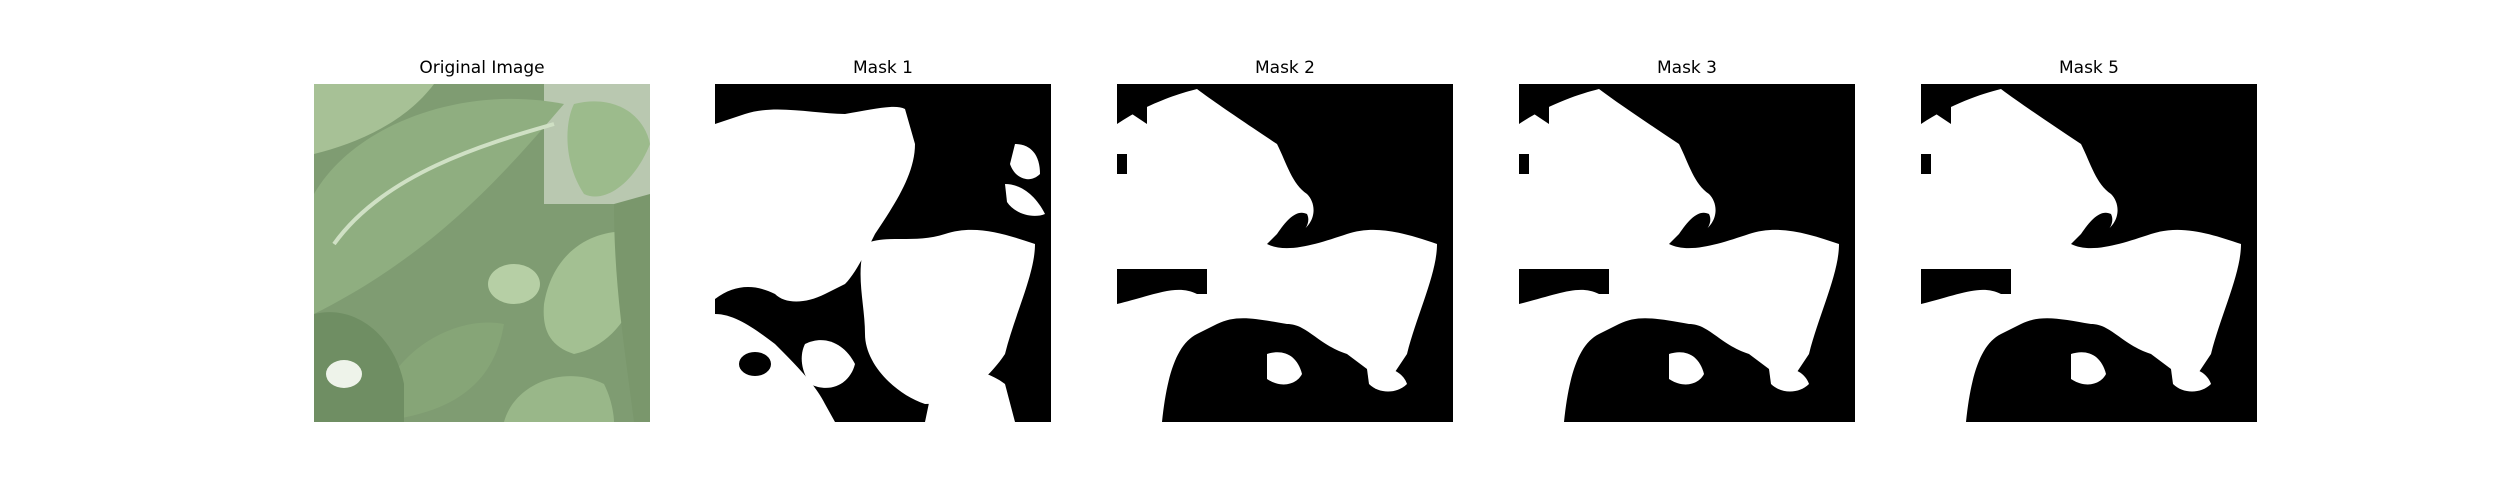  I want to click on mask-2-panel: Mask 2, so click(1285, 250).